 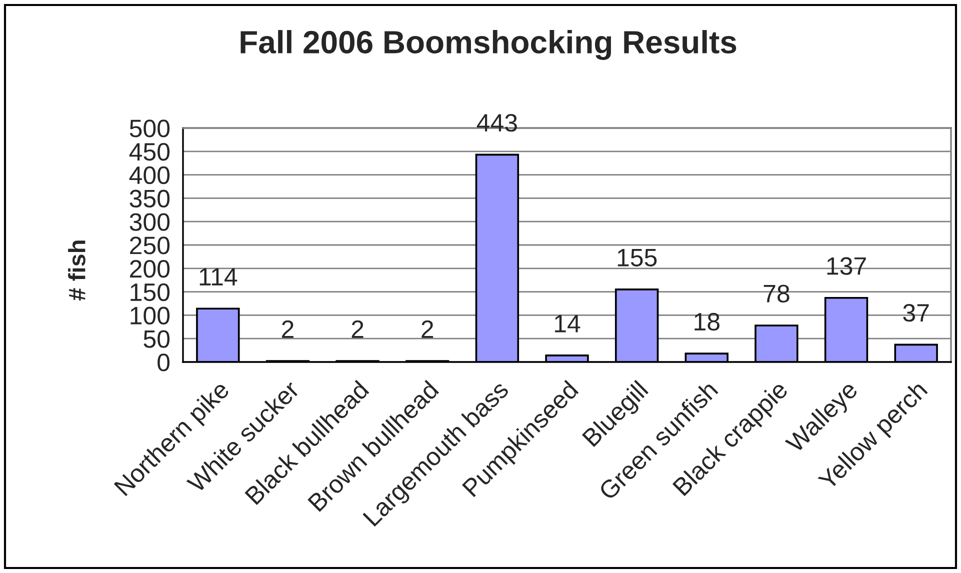 What do you see at coordinates (150, 245) in the screenshot?
I see `y-tick-label: 250` at bounding box center [150, 245].